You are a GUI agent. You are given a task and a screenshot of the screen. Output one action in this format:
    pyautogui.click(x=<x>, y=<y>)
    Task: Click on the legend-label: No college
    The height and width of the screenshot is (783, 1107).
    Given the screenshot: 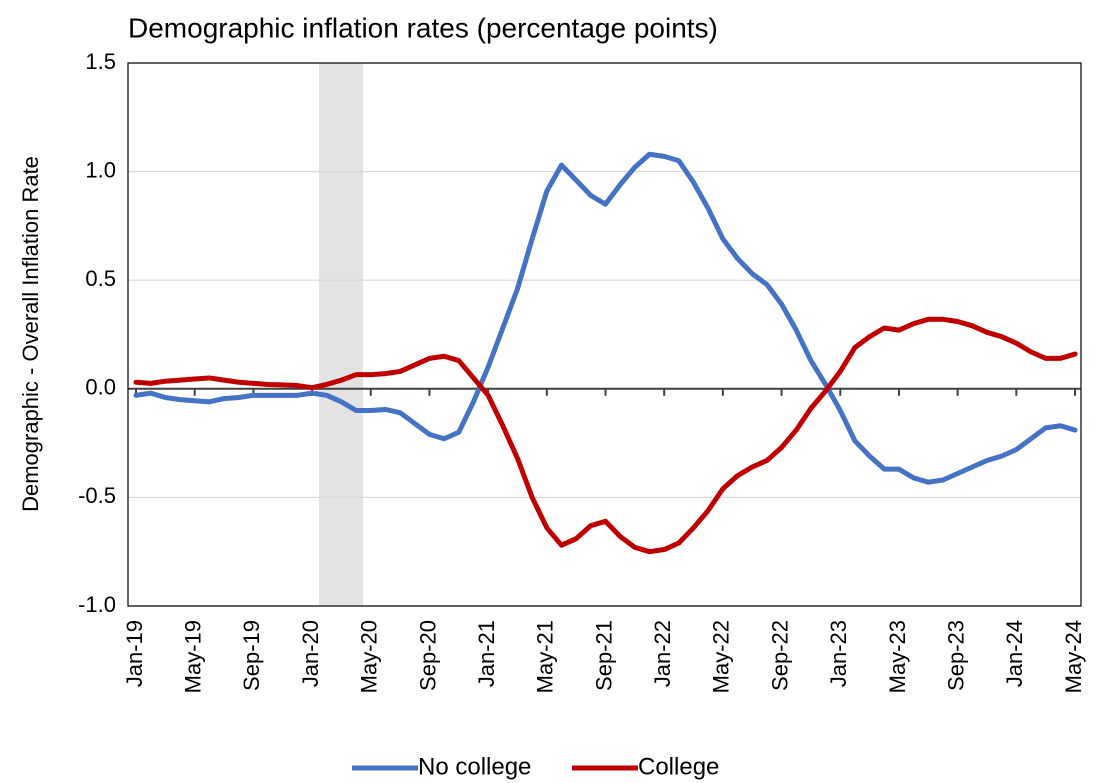 What is the action you would take?
    pyautogui.click(x=474, y=766)
    